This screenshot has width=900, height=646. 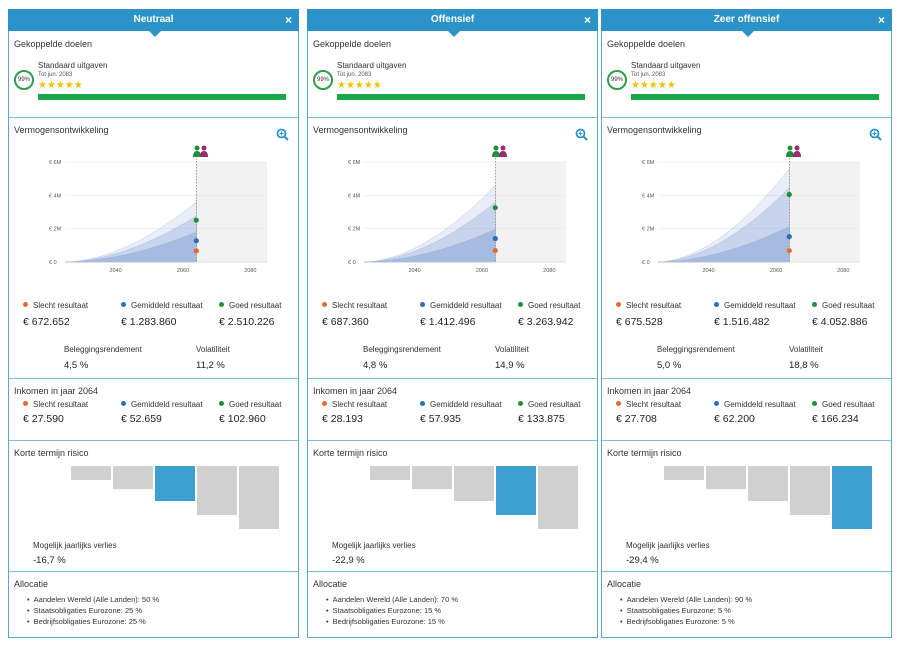 What do you see at coordinates (392, 599) in the screenshot?
I see `allocation-item: Aandelen Wereld (Alle Landen): 70 %` at bounding box center [392, 599].